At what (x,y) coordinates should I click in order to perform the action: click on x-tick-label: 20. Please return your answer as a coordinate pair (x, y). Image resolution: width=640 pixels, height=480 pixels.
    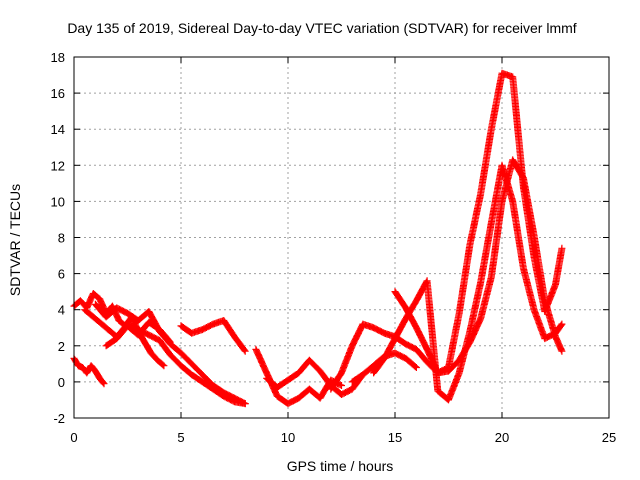
    Looking at the image, I should click on (502, 437).